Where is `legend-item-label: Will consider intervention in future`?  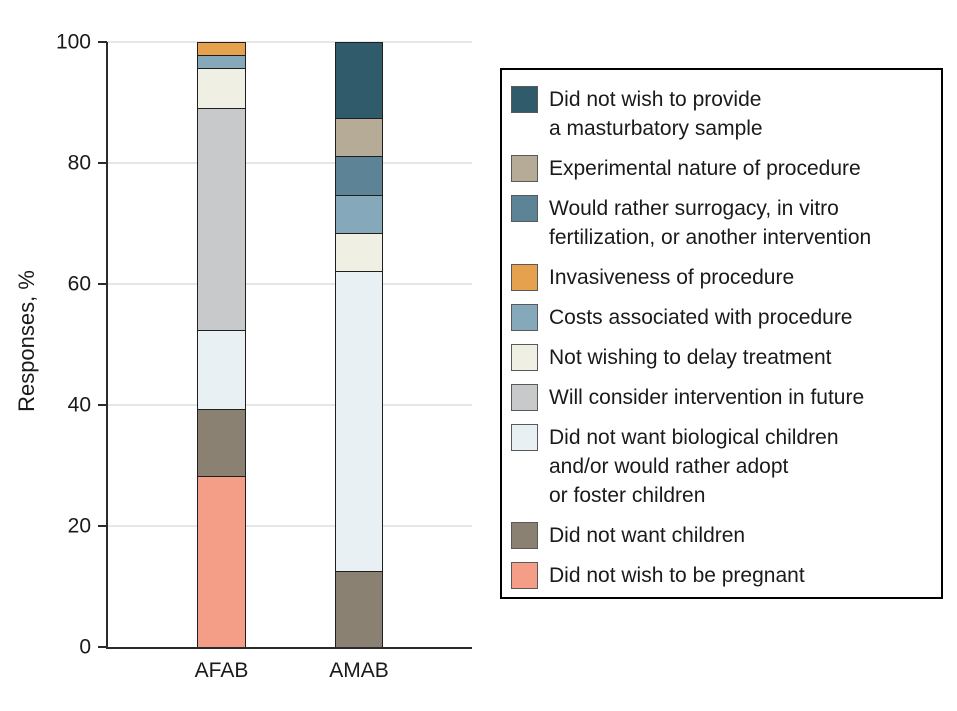 legend-item-label: Will consider intervention in future is located at coordinates (707, 397).